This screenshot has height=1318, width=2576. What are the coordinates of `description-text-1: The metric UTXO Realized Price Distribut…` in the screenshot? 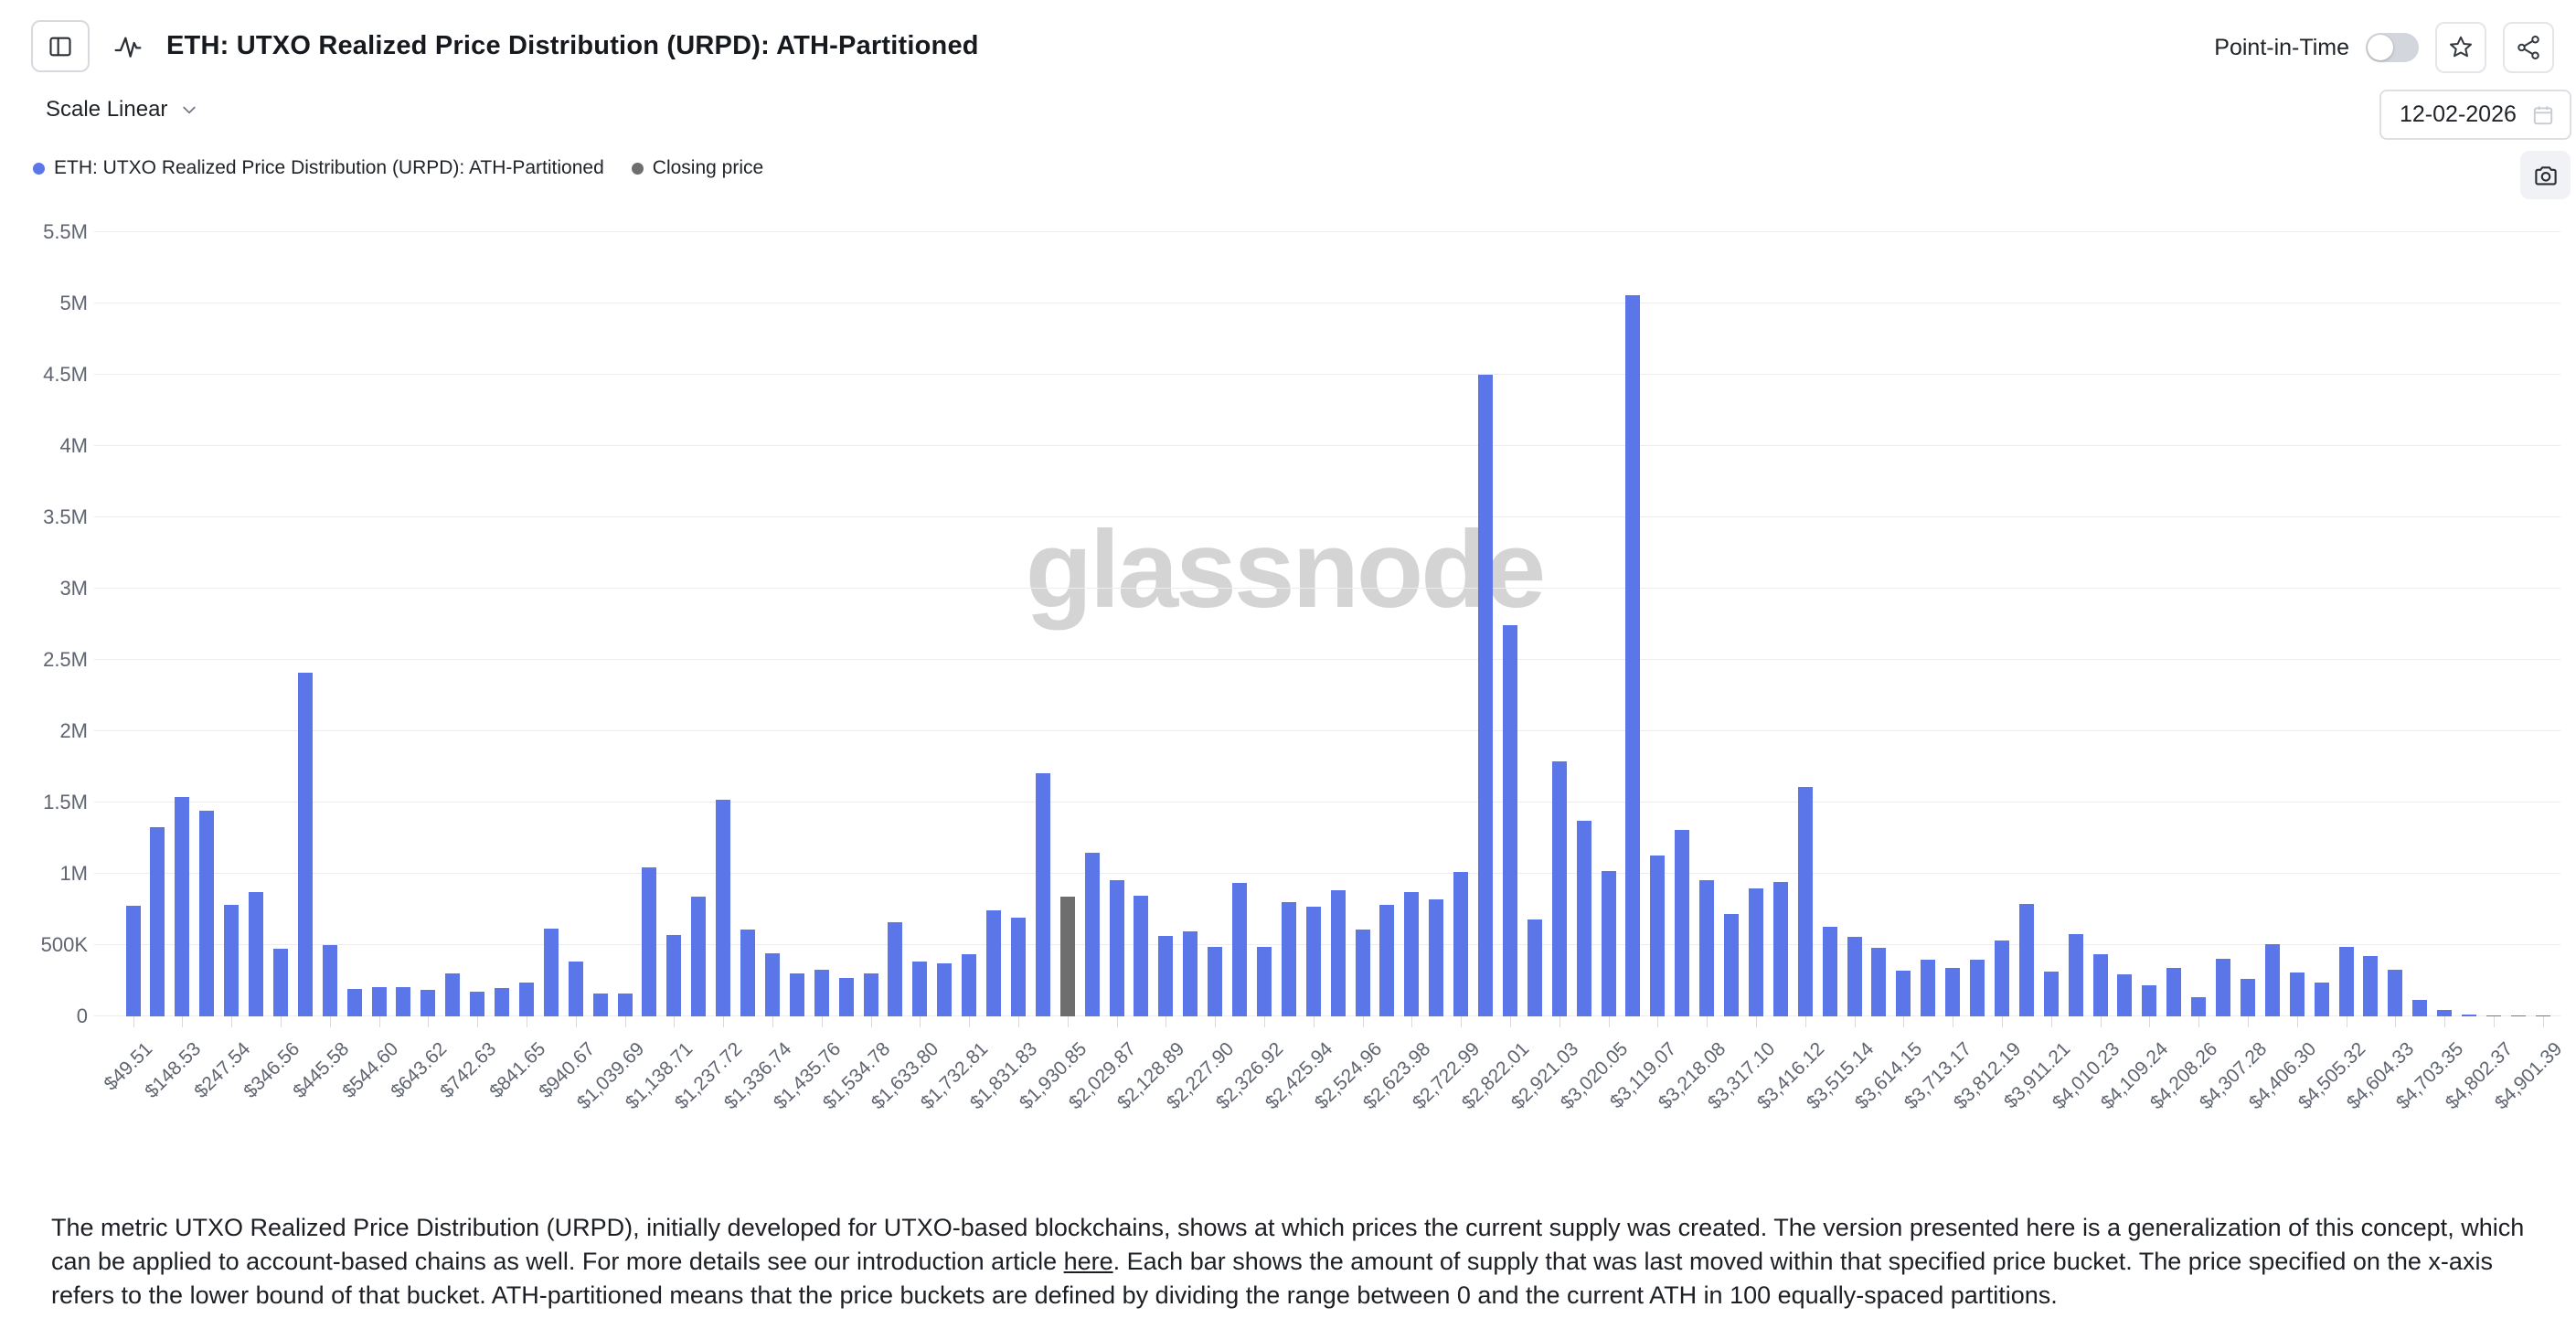 It's located at (1288, 1244).